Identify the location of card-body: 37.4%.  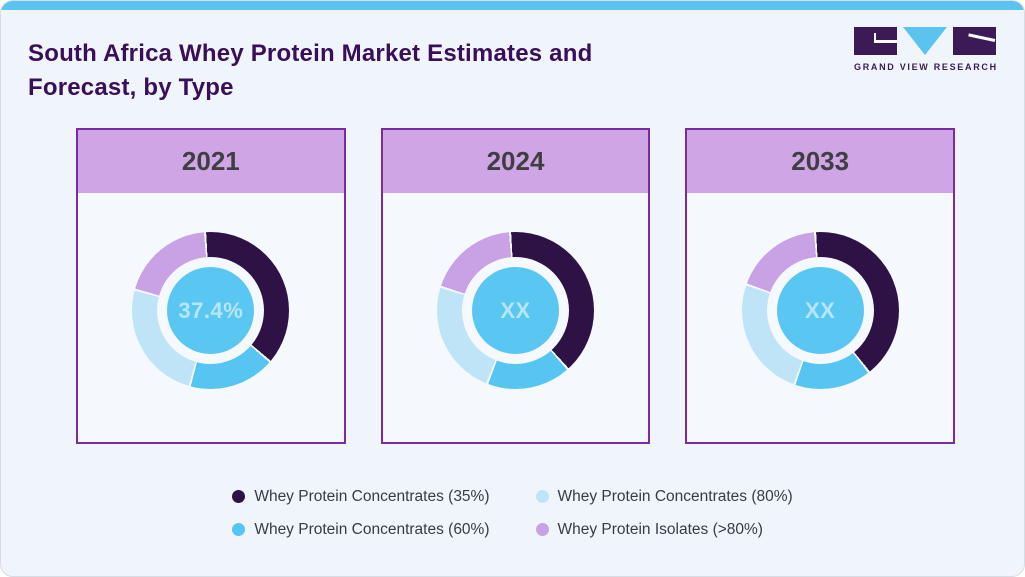
(211, 317).